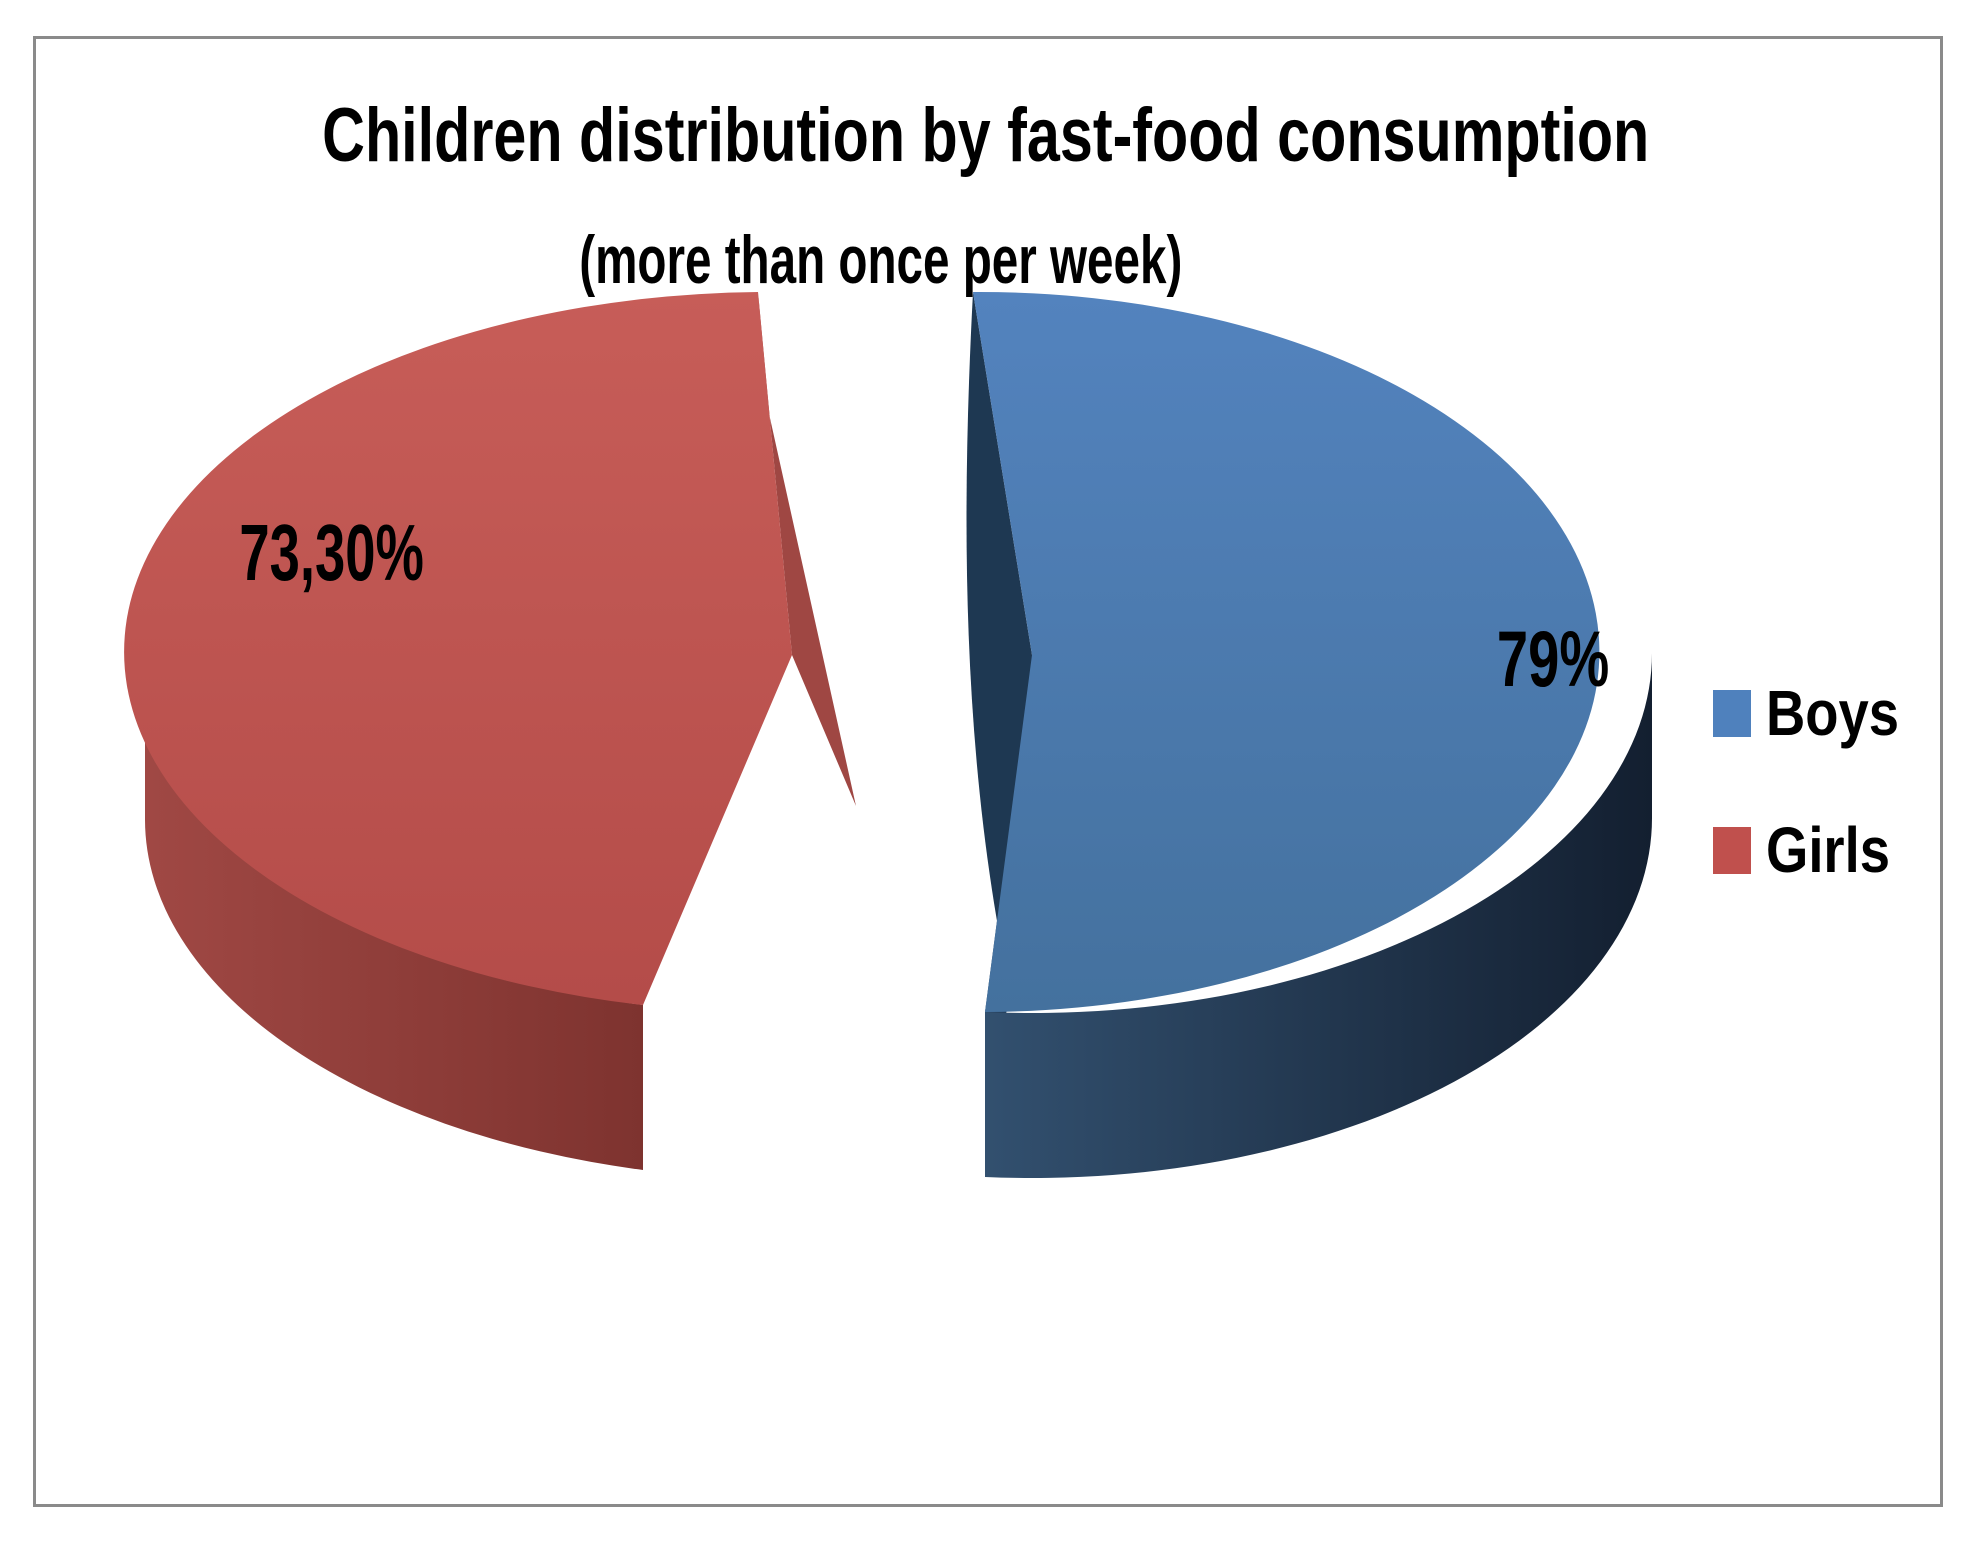 The height and width of the screenshot is (1542, 1971). I want to click on legend-item-boys: Boys, so click(1818, 713).